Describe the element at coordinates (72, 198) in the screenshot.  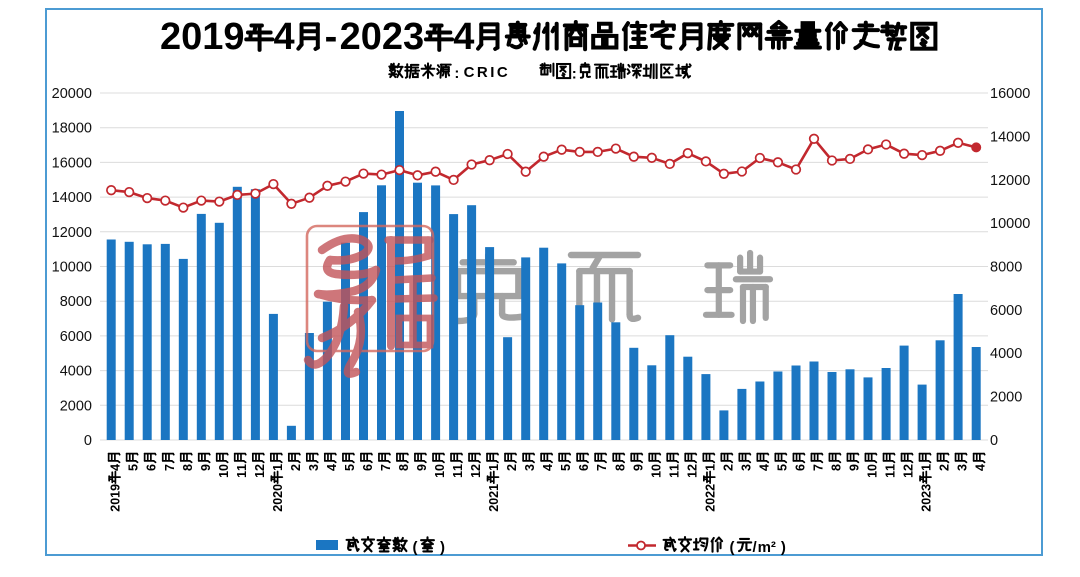
I see `svg-text: 14000` at that location.